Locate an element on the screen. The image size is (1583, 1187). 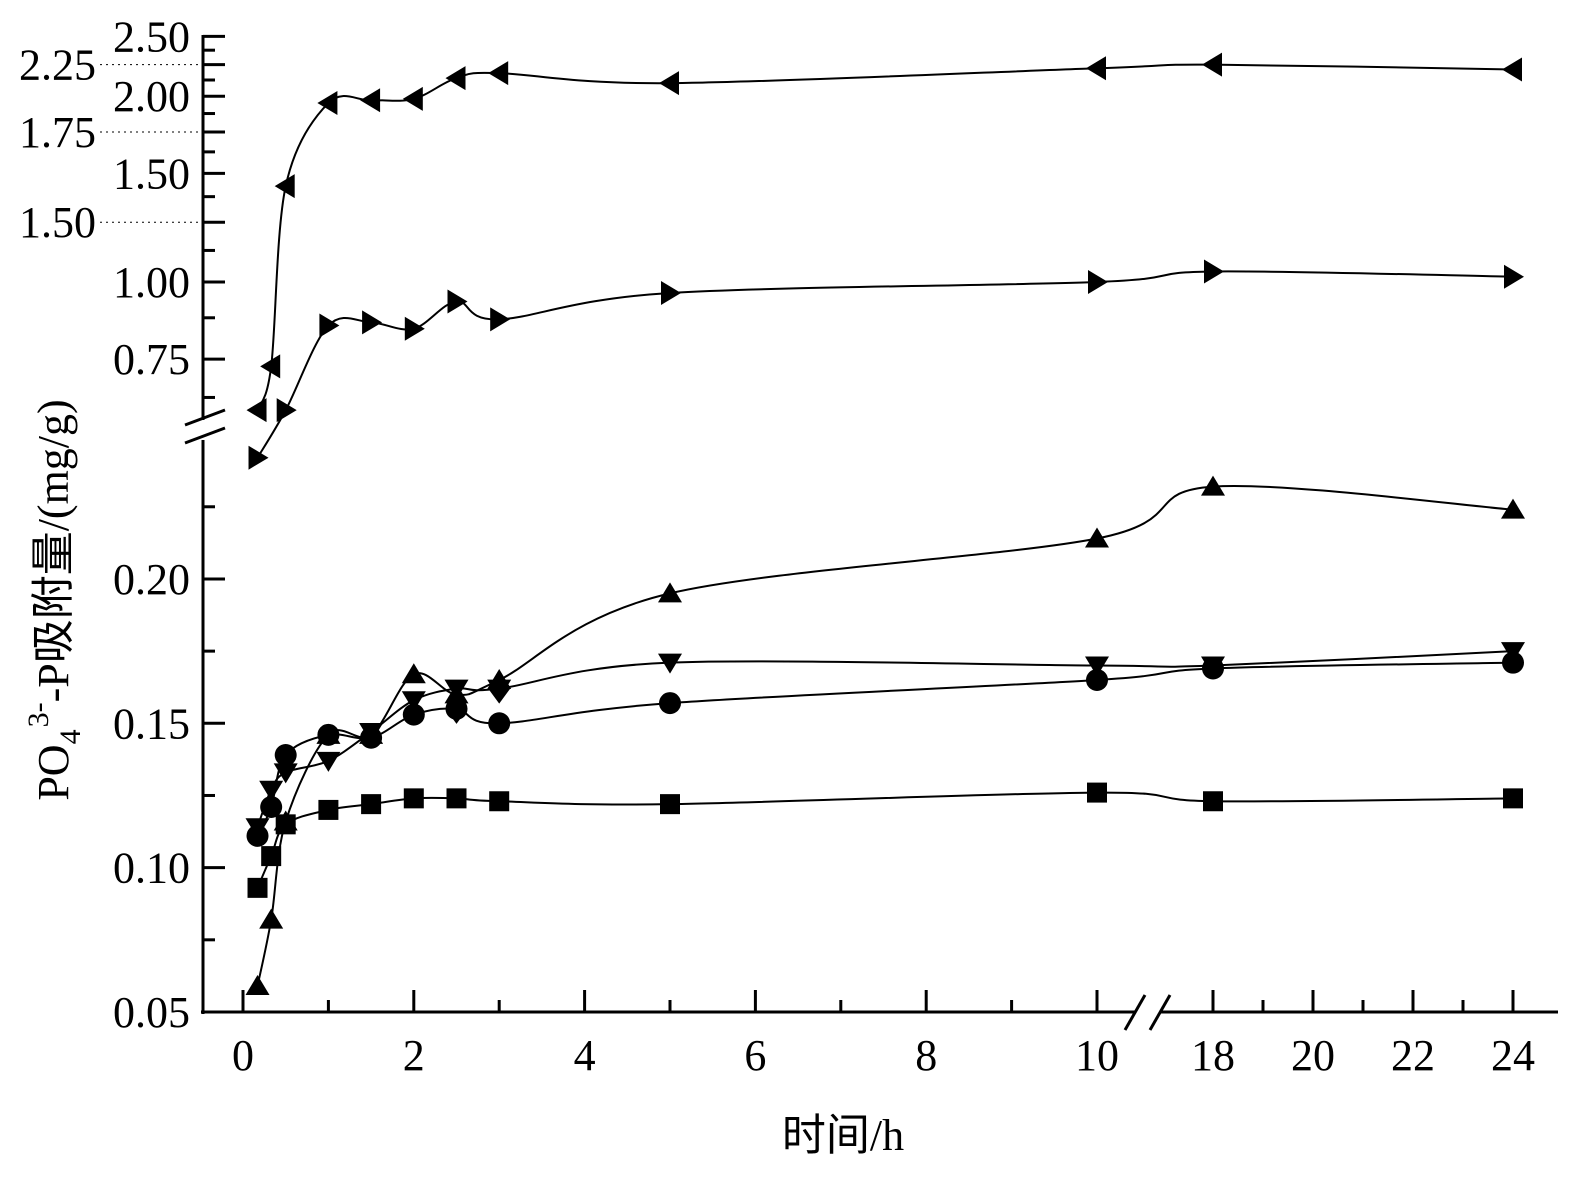
y-title-sub: 4 is located at coordinates (70, 736).